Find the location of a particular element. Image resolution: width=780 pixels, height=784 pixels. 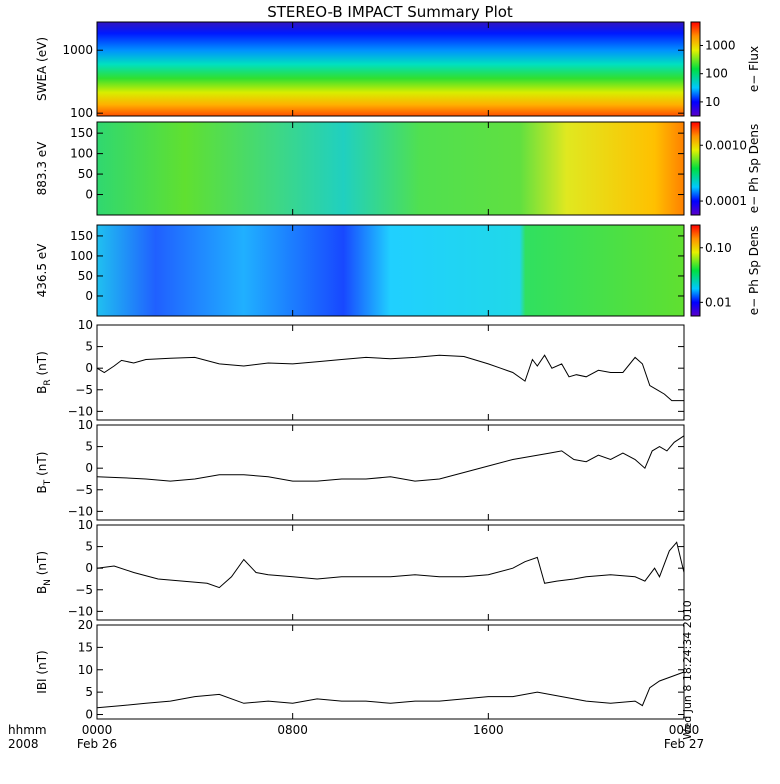

pad436-colorbar-label: 0.01 is located at coordinates (718, 302).